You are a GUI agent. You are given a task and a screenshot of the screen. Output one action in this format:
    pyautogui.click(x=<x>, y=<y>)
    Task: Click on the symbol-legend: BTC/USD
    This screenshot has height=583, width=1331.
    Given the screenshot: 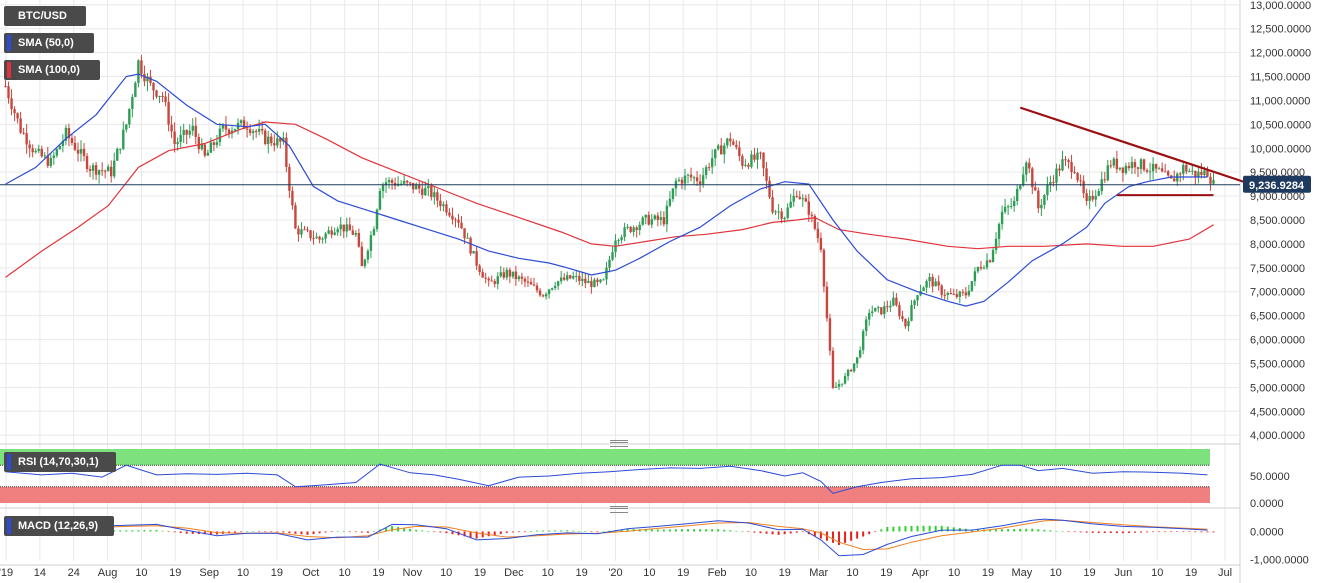 What is the action you would take?
    pyautogui.click(x=45, y=16)
    